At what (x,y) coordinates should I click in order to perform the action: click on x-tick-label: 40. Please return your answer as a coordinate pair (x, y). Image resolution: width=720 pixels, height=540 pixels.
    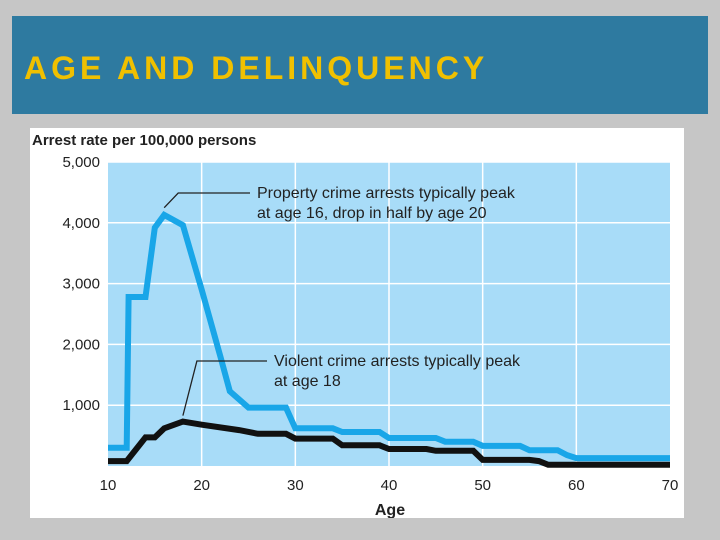
    Looking at the image, I should click on (389, 485).